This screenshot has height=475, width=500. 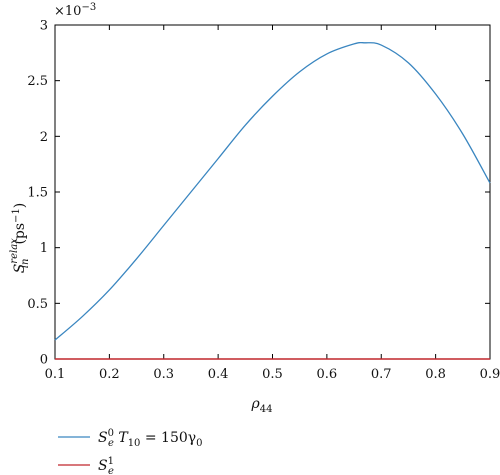 I want to click on x-tick-label: 0.2, so click(x=109, y=374).